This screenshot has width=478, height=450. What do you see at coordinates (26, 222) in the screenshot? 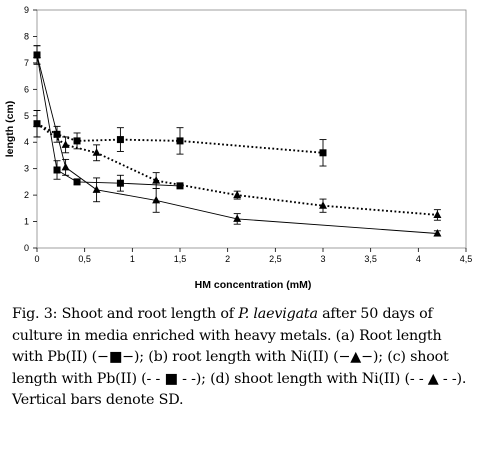
I see `y-tick-label: 1` at bounding box center [26, 222].